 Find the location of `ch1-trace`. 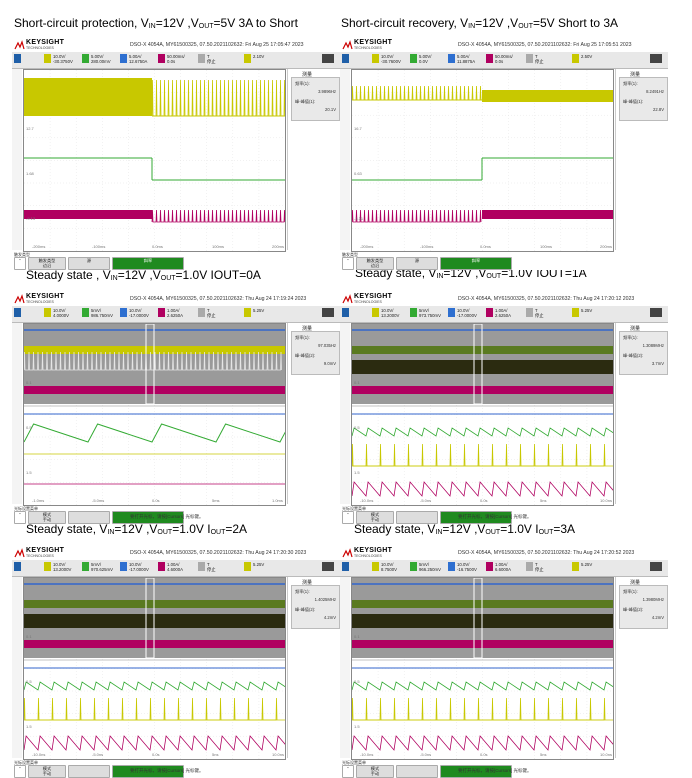

ch1-trace is located at coordinates (218, 98).